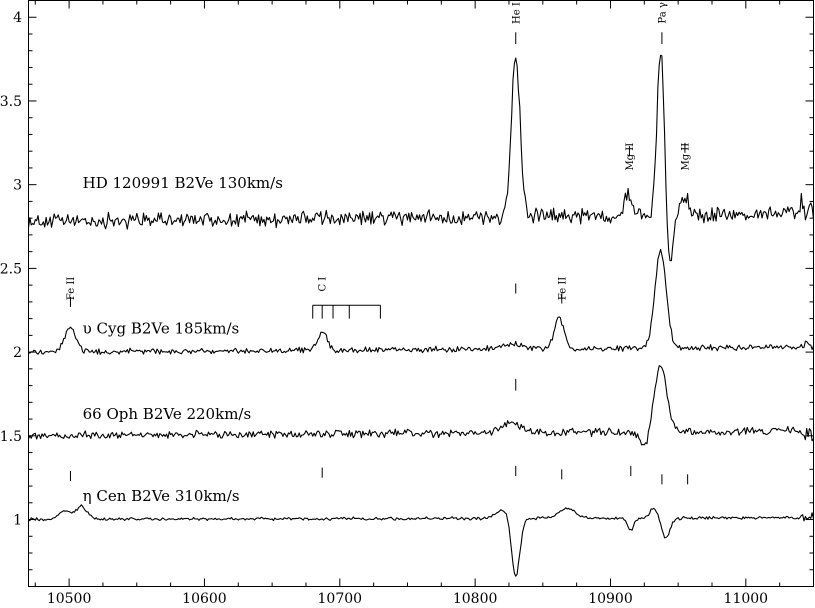 This screenshot has width=815, height=608. Describe the element at coordinates (17, 521) in the screenshot. I see `y-tick-label-0: 1` at that location.